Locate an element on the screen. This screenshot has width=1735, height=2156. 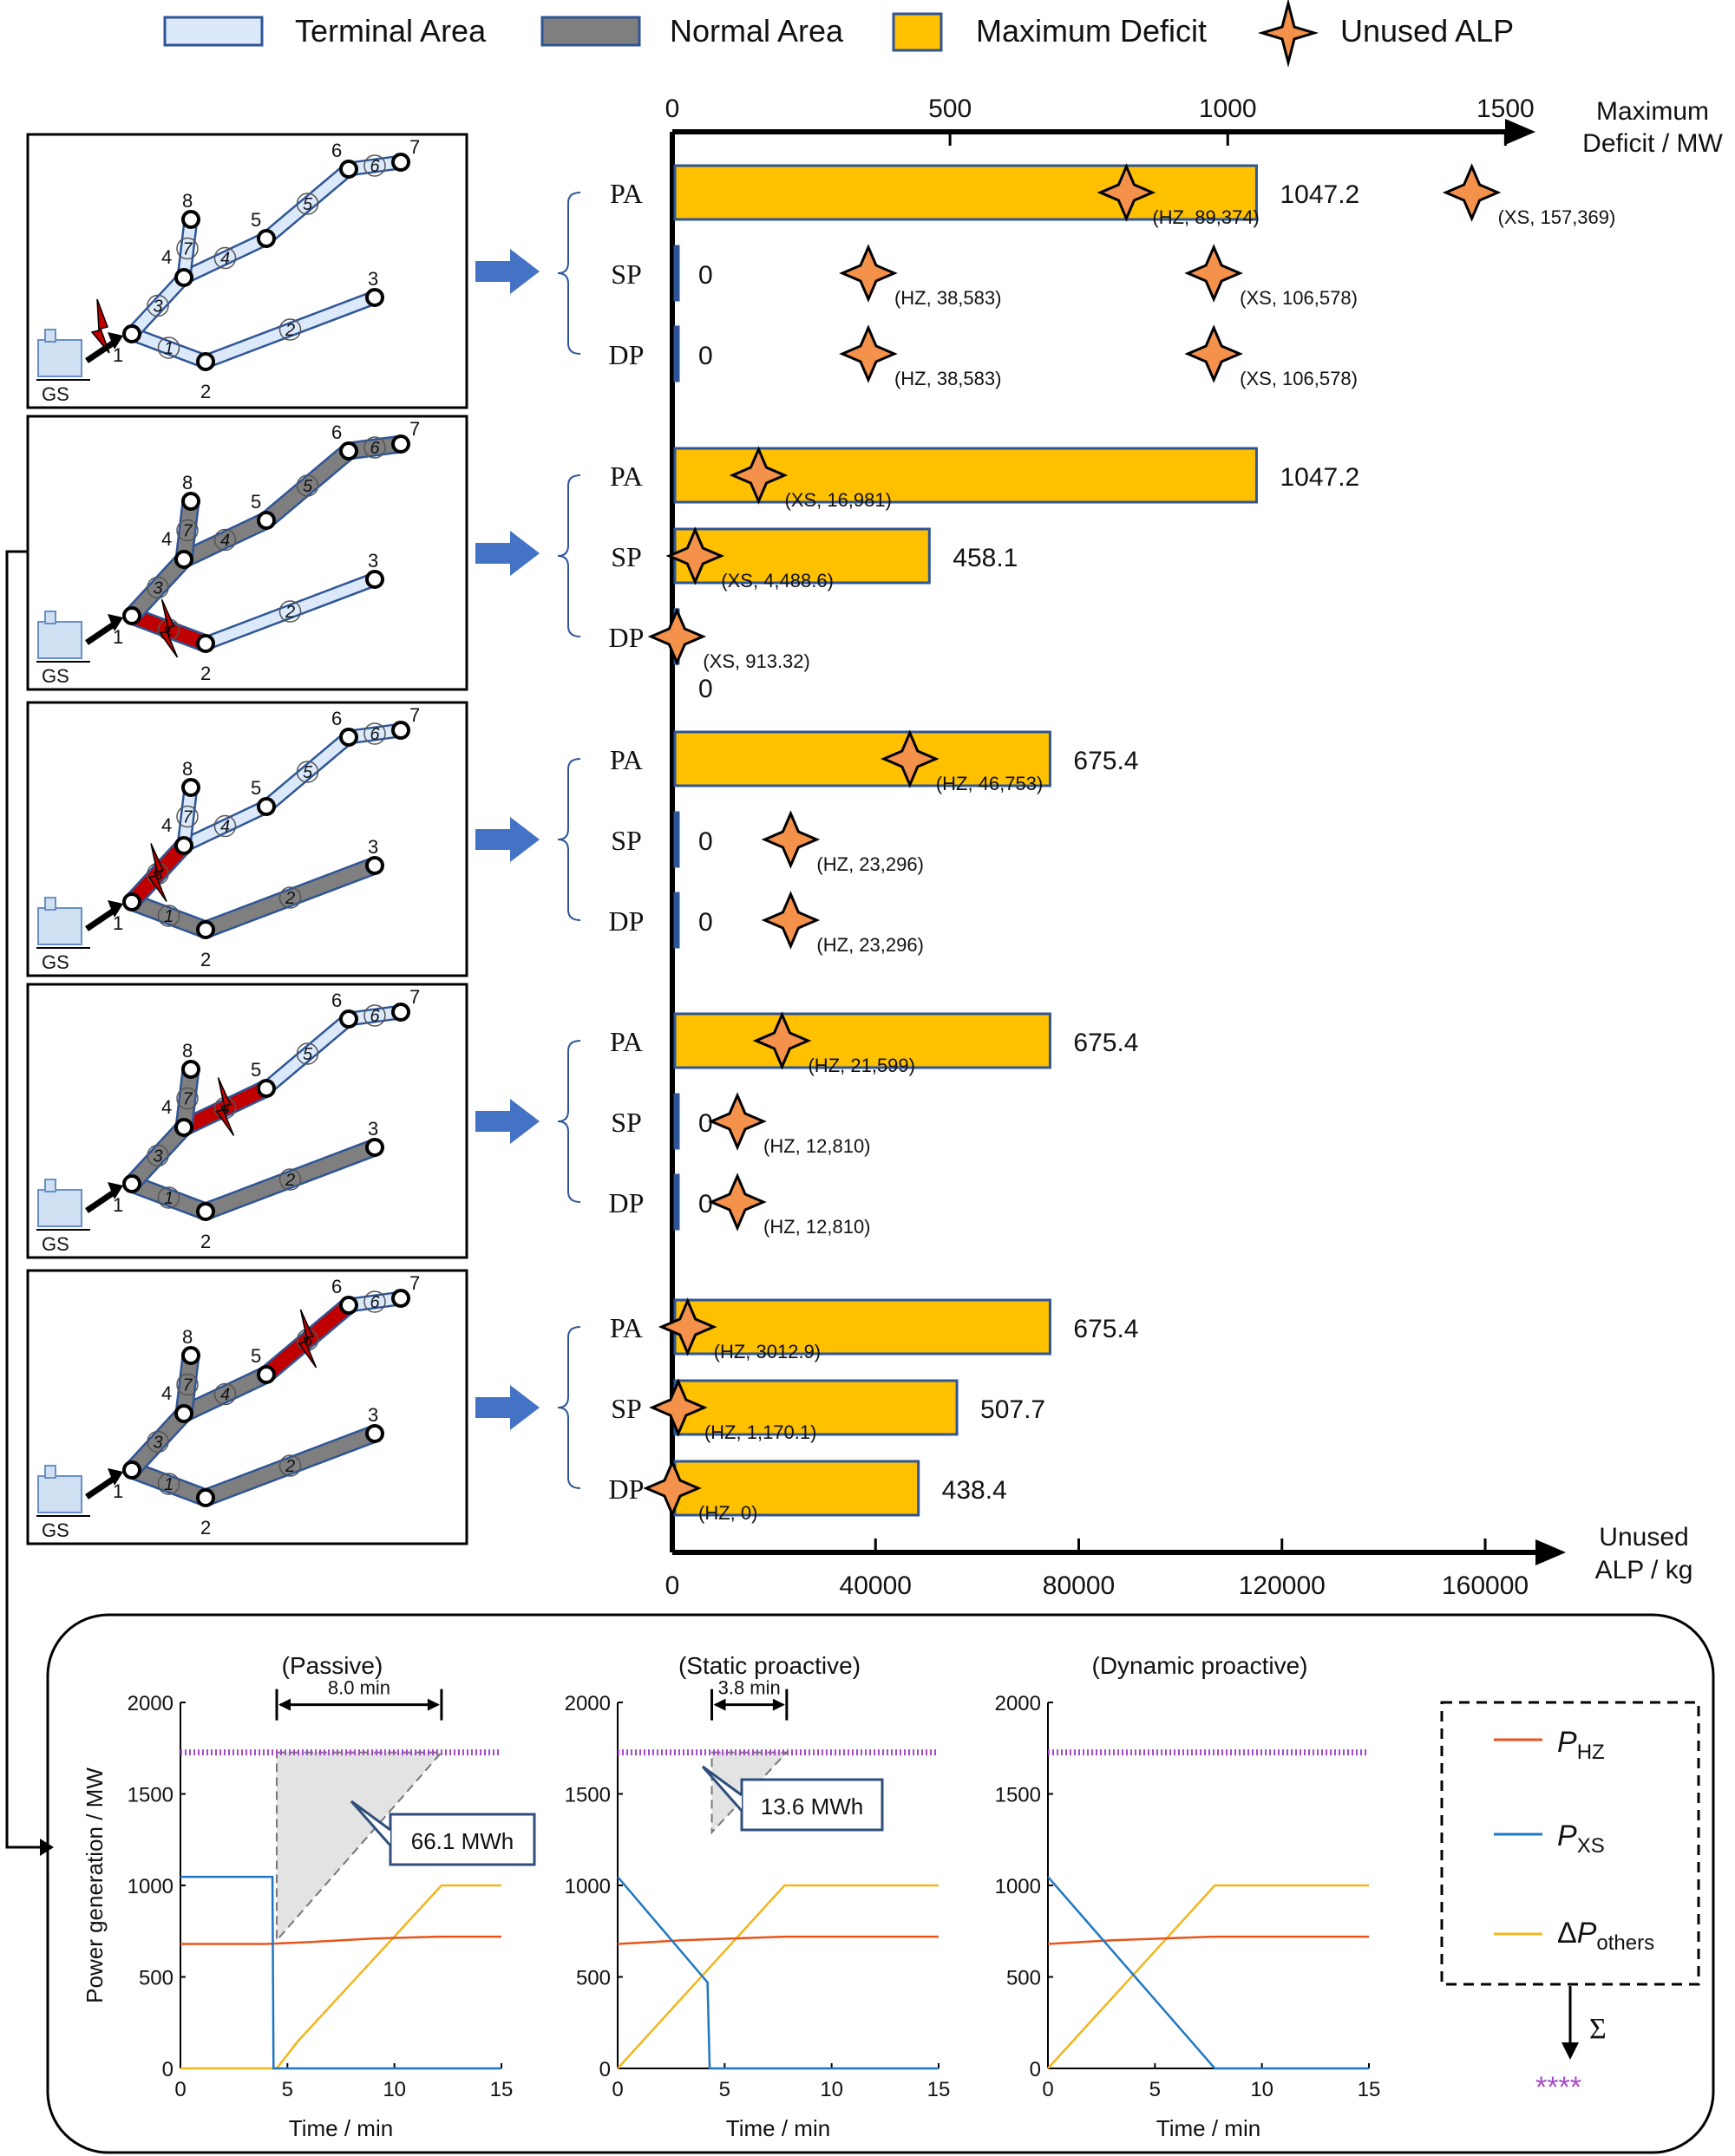
bus-label: 1 is located at coordinates (118, 923).